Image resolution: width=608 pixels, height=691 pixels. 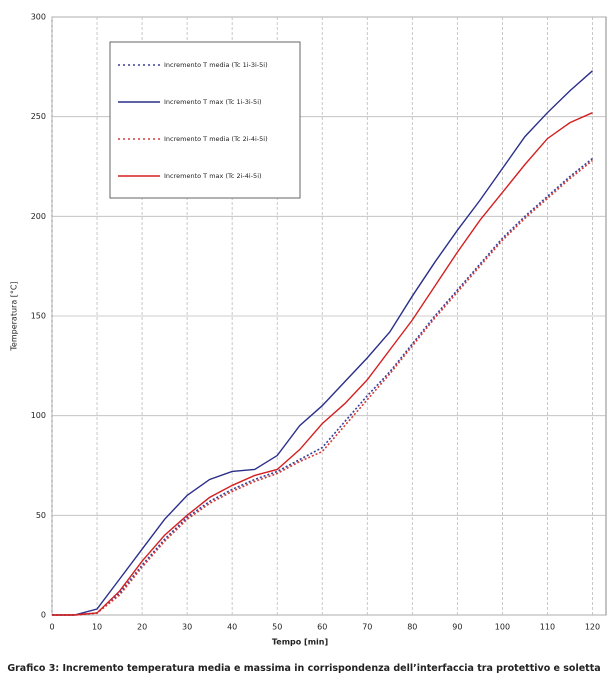 I want to click on x-tick-label: 40, so click(x=232, y=627).